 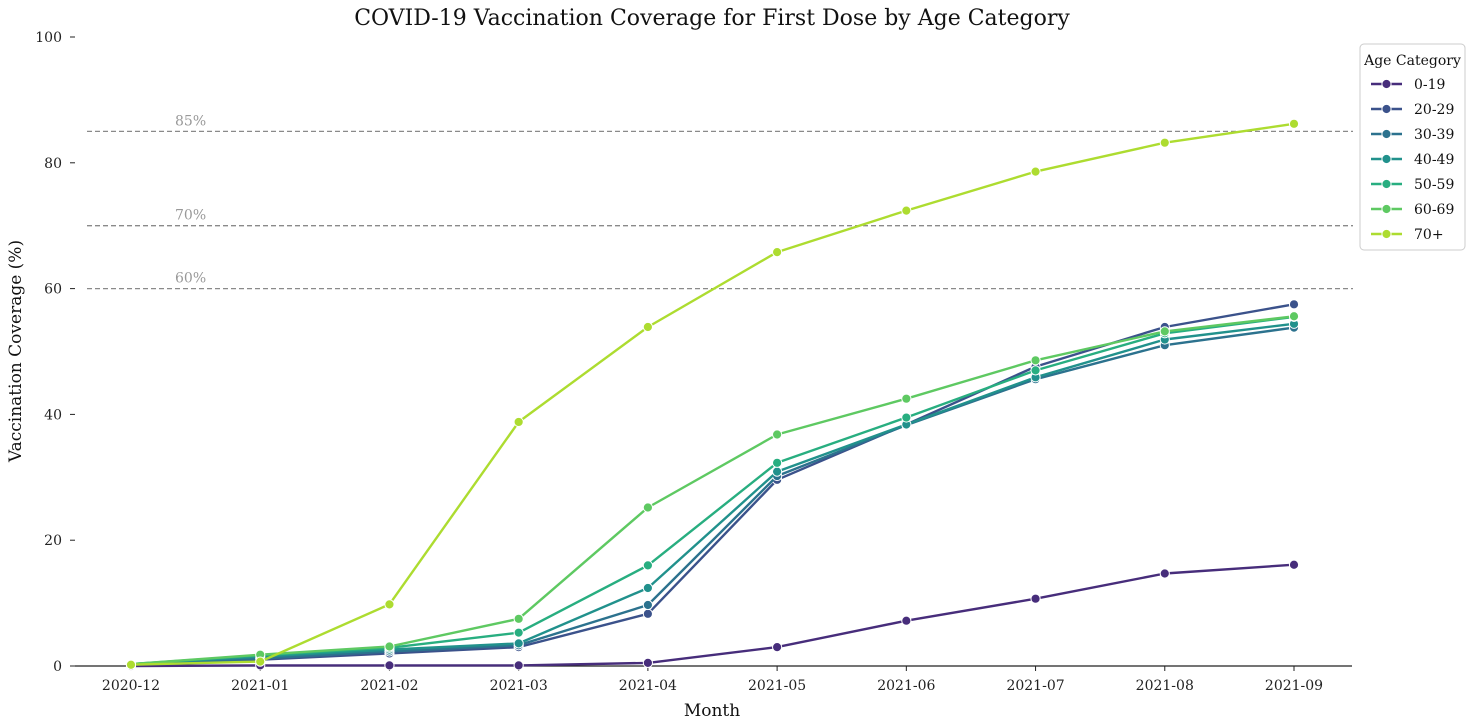 What do you see at coordinates (1412, 61) in the screenshot?
I see `legend-title: Age Category` at bounding box center [1412, 61].